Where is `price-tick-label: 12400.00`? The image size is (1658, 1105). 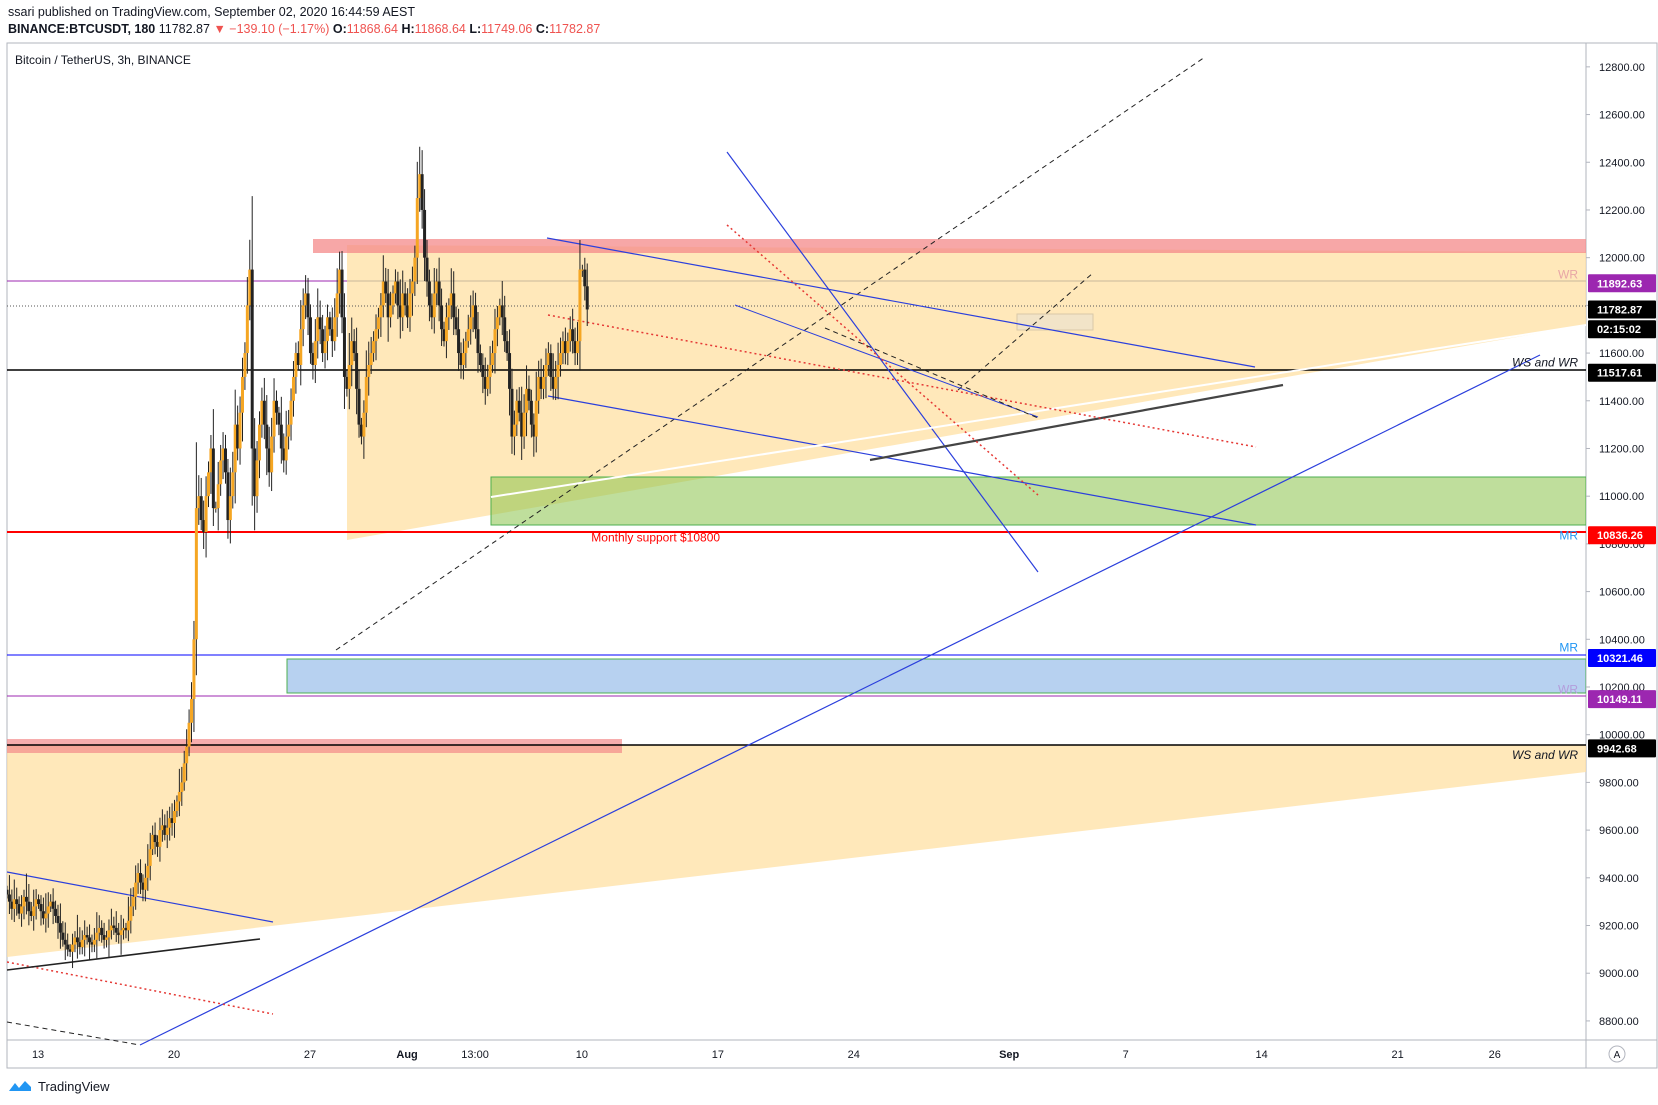
price-tick-label: 12400.00 is located at coordinates (1622, 163).